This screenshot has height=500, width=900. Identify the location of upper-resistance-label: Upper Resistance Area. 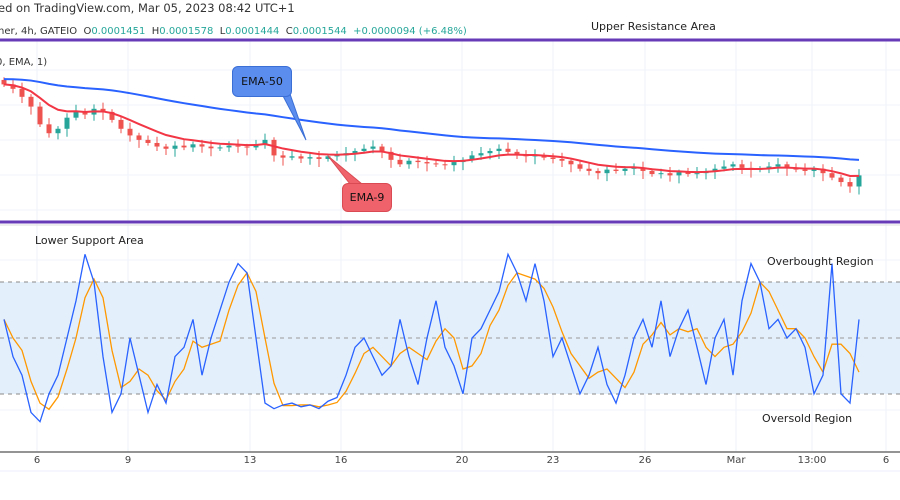
(653, 26).